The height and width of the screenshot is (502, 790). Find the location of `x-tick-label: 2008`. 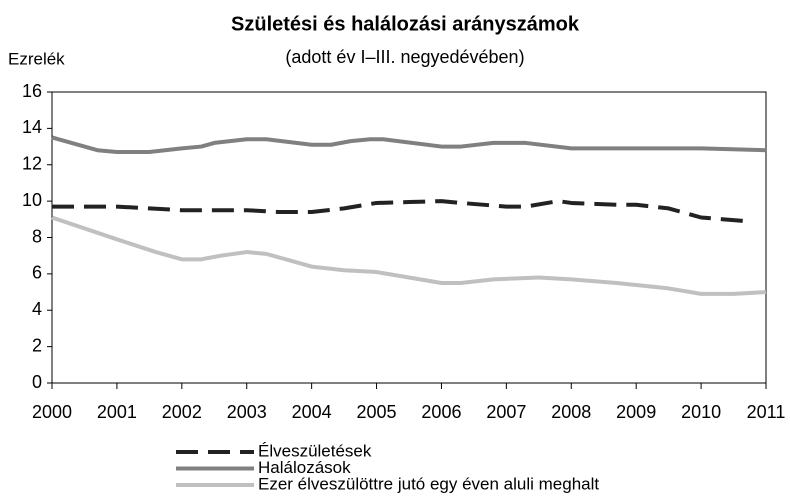

x-tick-label: 2008 is located at coordinates (571, 412).